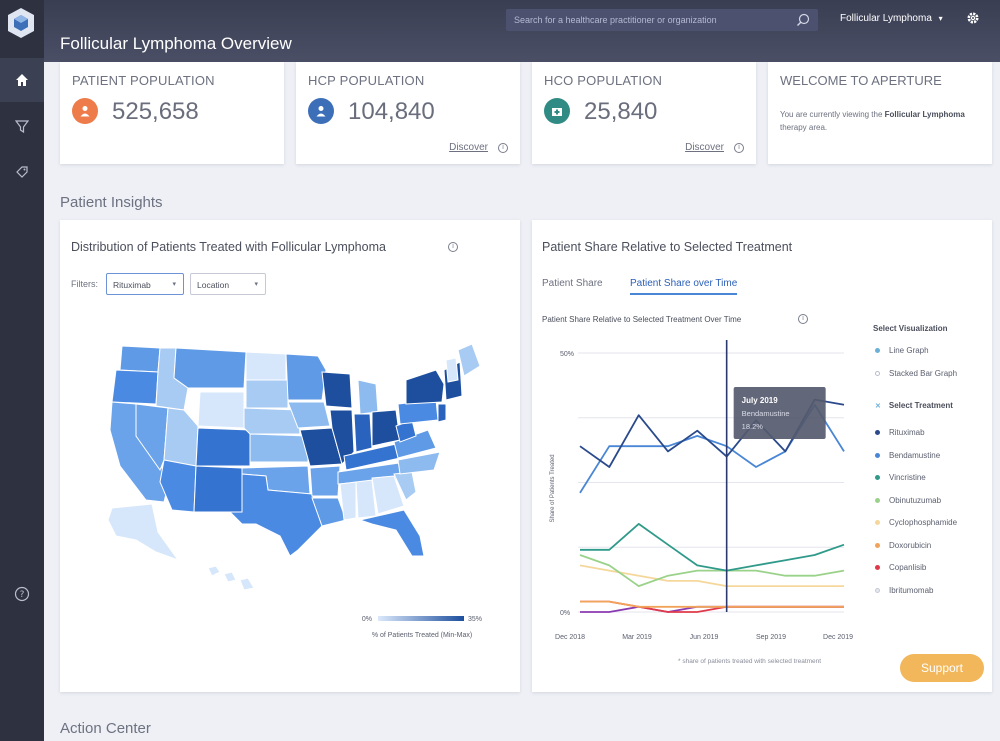 This screenshot has width=1000, height=741. Describe the element at coordinates (337, 390) in the screenshot. I see `map-state-wisconsin` at that location.